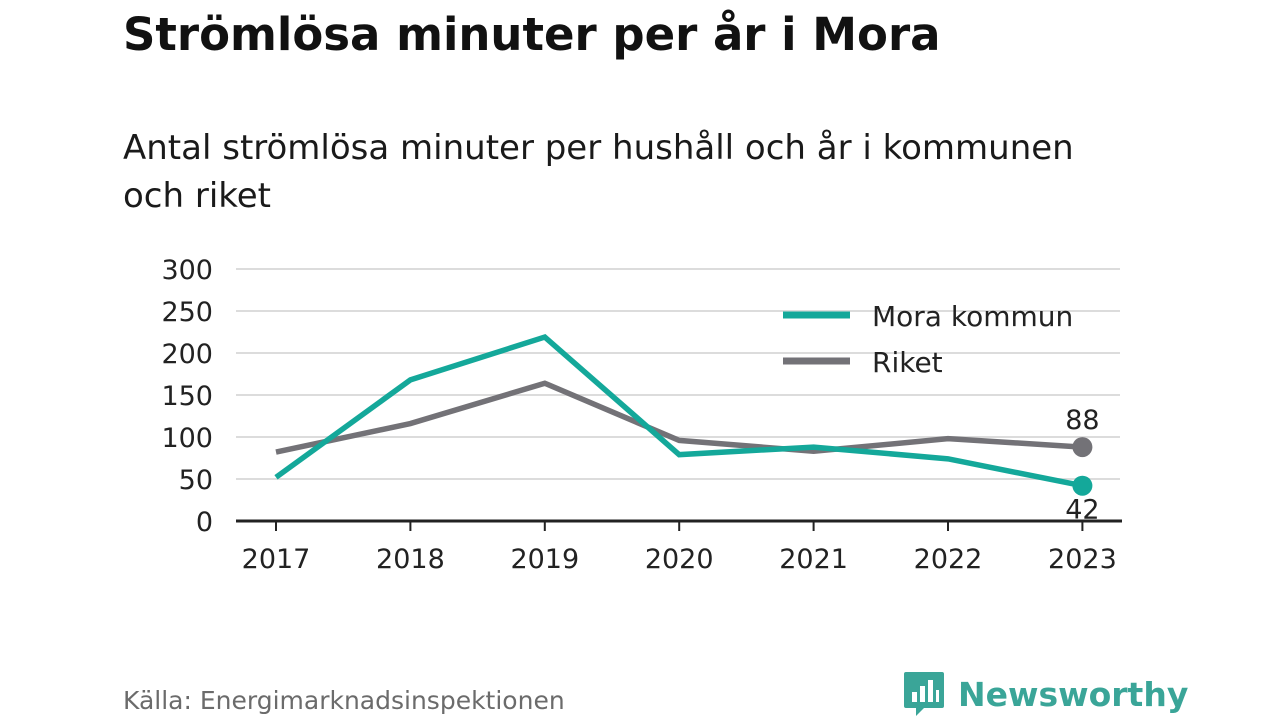 Image resolution: width=1280 pixels, height=720 pixels. I want to click on x-tick-label: 2023, so click(1082, 559).